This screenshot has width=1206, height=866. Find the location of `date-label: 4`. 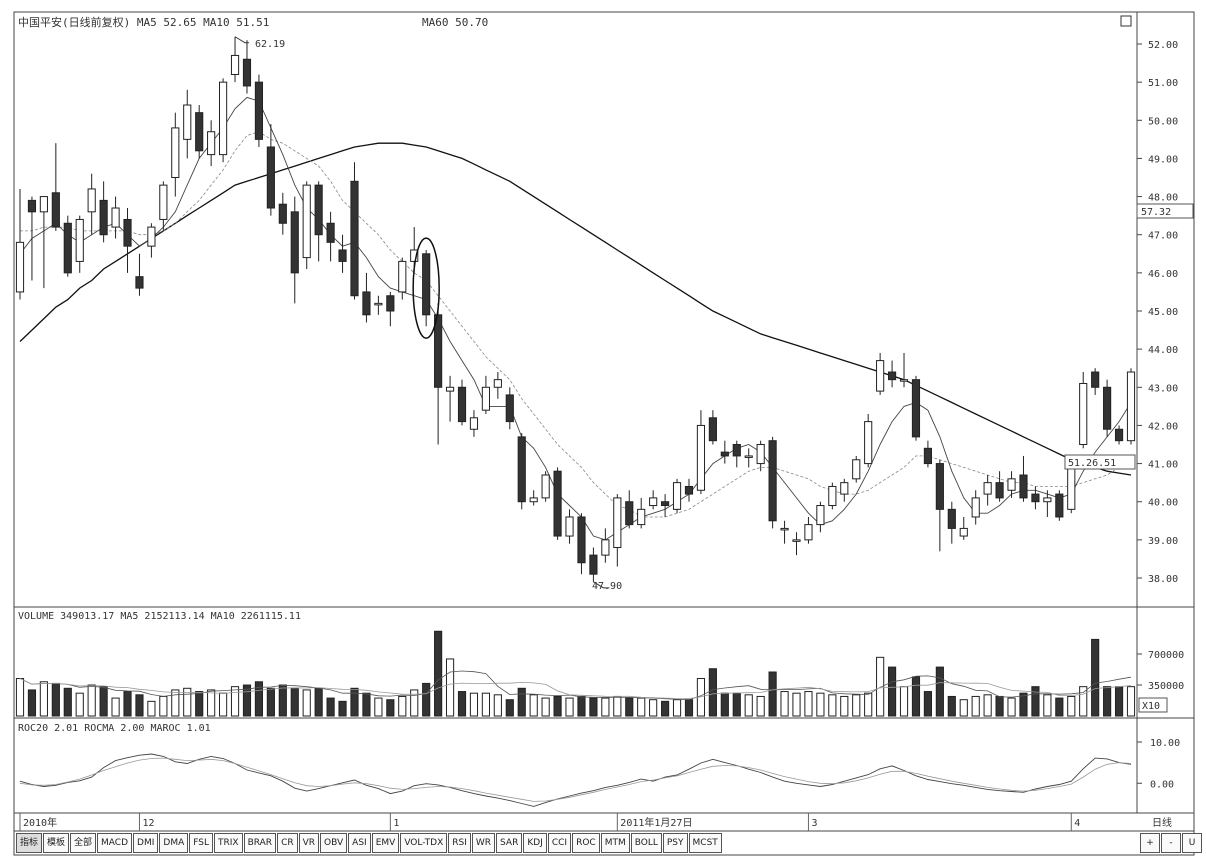

date-label: 4 is located at coordinates (1077, 823).